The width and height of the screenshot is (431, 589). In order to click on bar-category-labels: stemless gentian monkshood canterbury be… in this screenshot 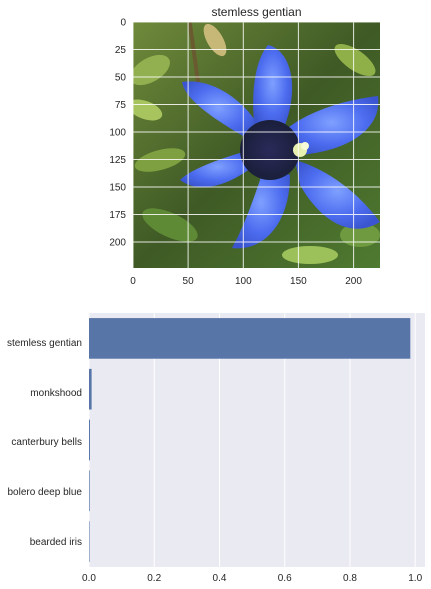, I will do `click(44, 443)`.